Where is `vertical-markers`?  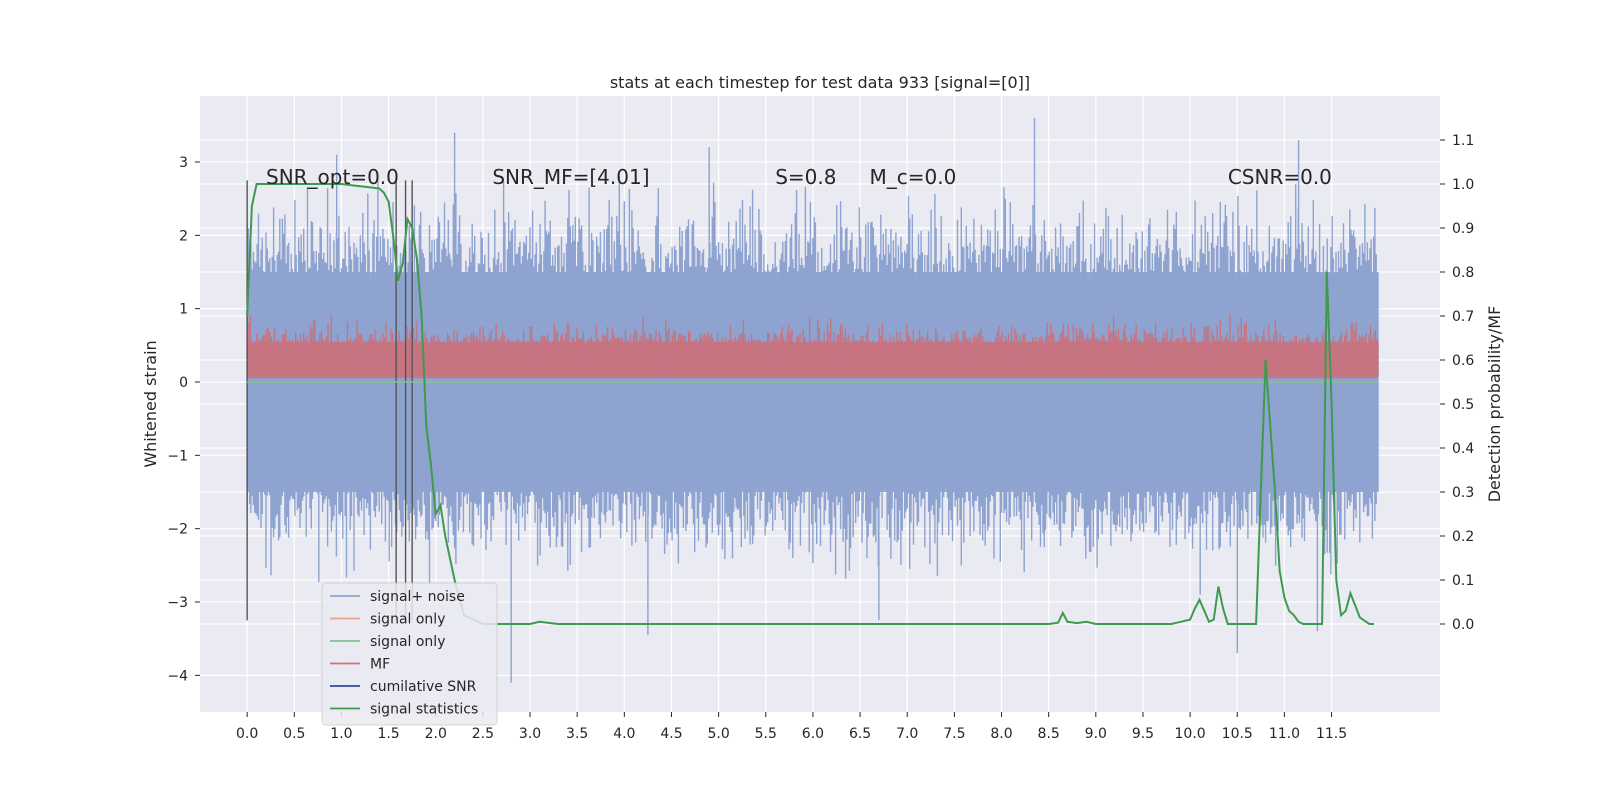 vertical-markers is located at coordinates (329, 400).